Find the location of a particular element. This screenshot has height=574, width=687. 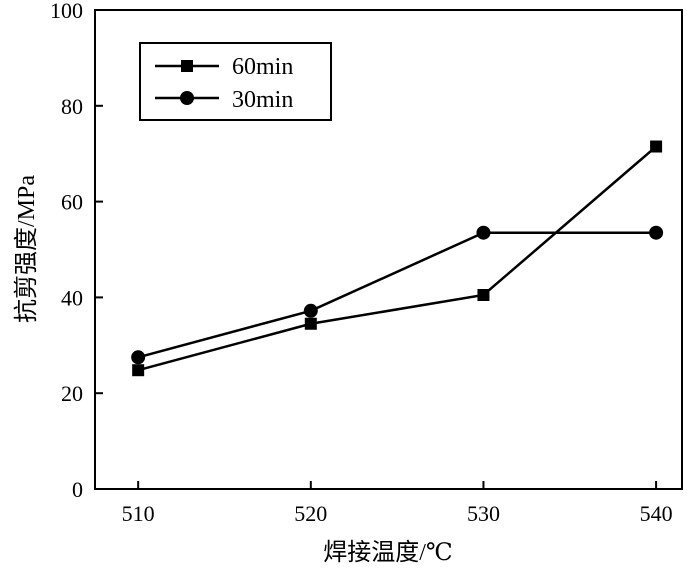

y-tick-label-2: 40 is located at coordinates (72, 297).